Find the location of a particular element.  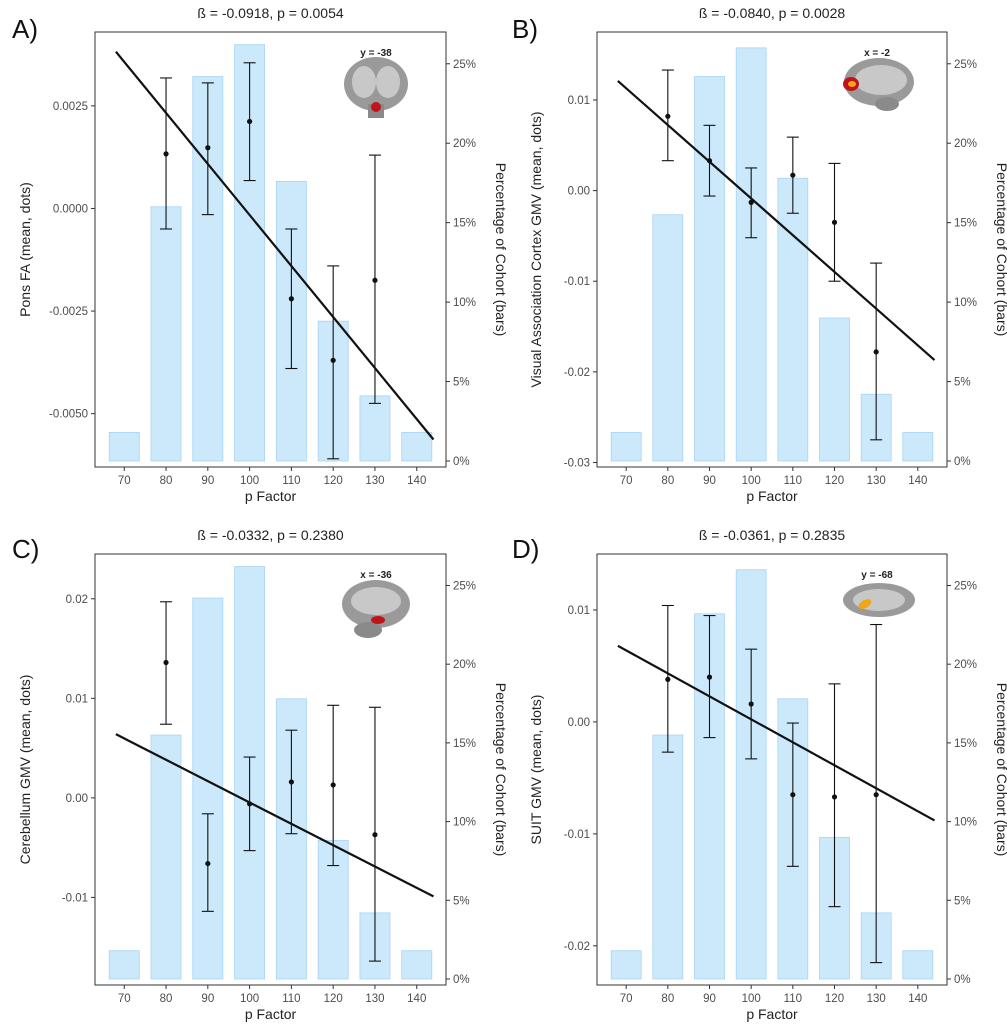

brain-hemisphere is located at coordinates (364, 82).